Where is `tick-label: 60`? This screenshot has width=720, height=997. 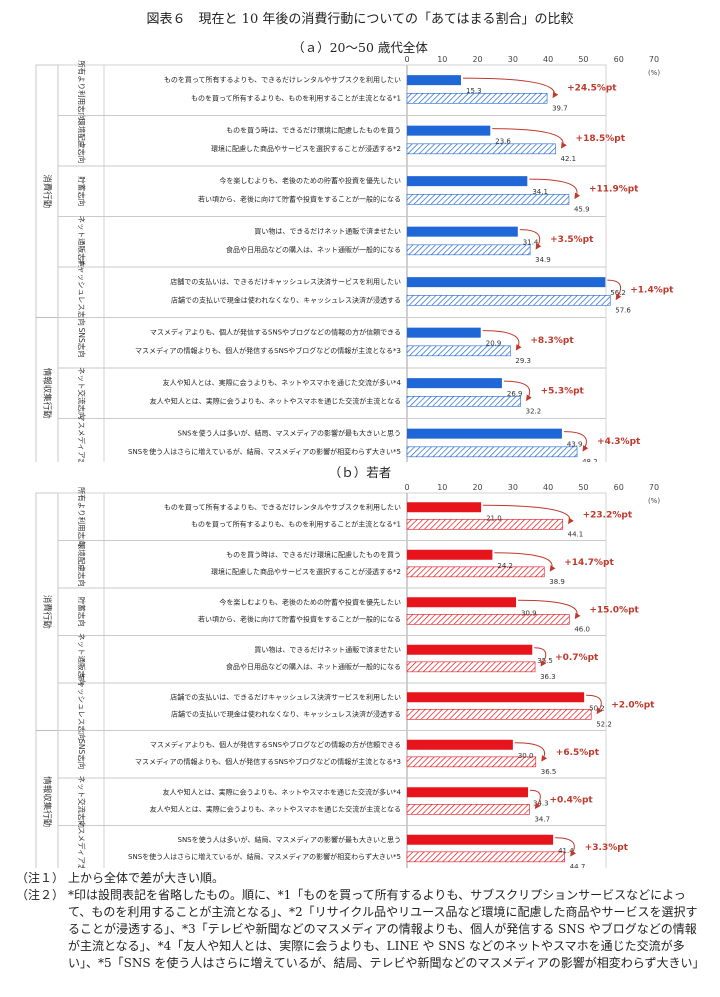 tick-label: 60 is located at coordinates (619, 59).